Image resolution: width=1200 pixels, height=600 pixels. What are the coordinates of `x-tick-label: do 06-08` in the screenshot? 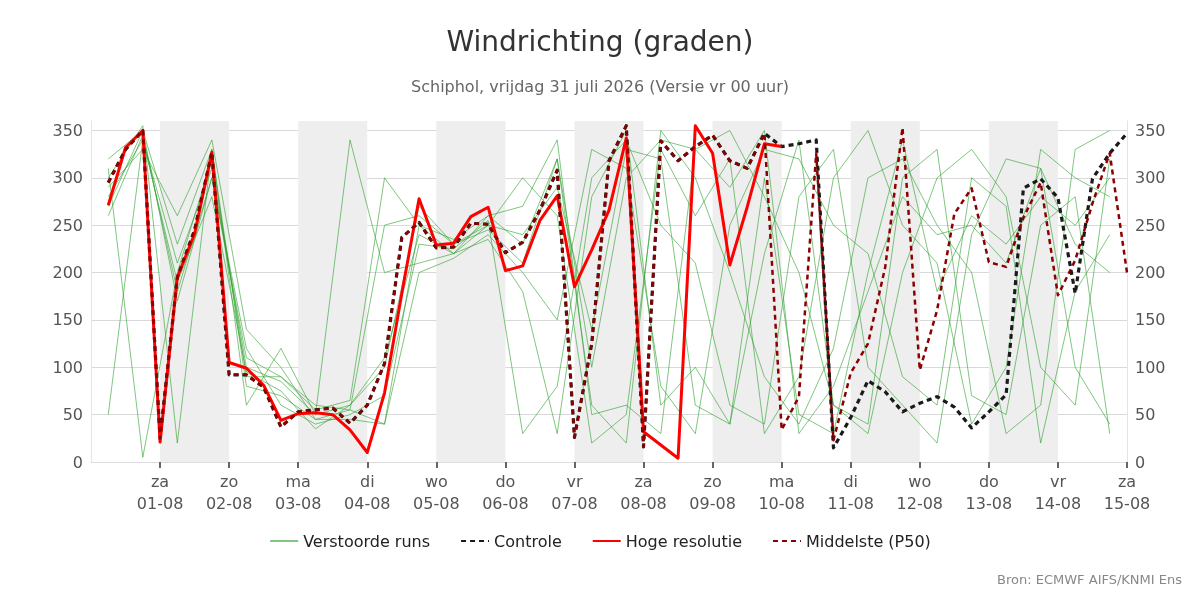 It's located at (505, 492).